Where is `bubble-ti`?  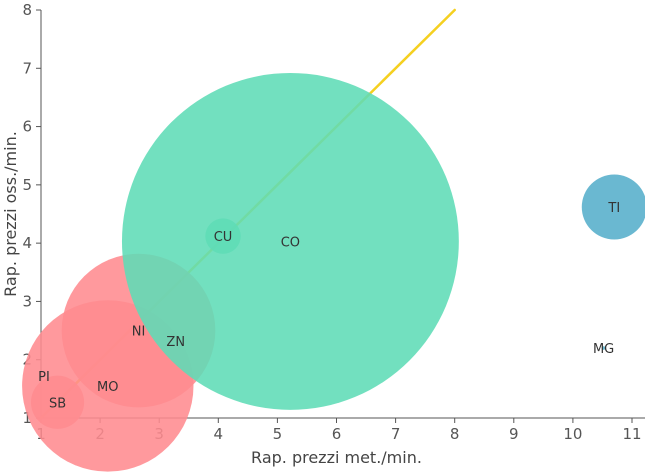 bubble-ti is located at coordinates (613, 207).